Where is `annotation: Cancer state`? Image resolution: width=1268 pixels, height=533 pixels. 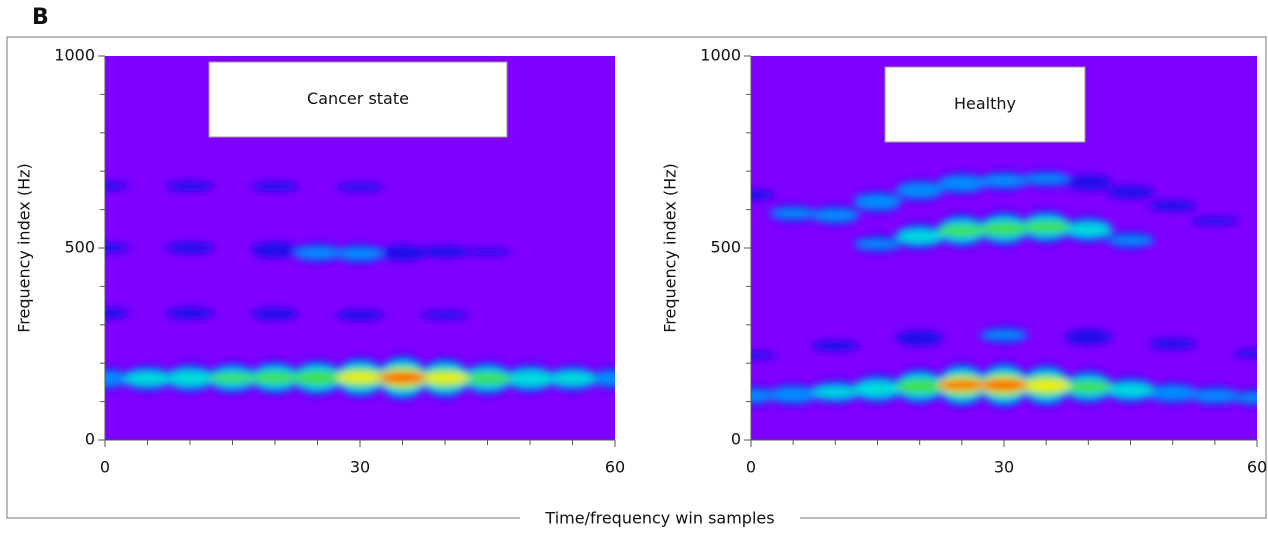
annotation: Cancer state is located at coordinates (358, 98).